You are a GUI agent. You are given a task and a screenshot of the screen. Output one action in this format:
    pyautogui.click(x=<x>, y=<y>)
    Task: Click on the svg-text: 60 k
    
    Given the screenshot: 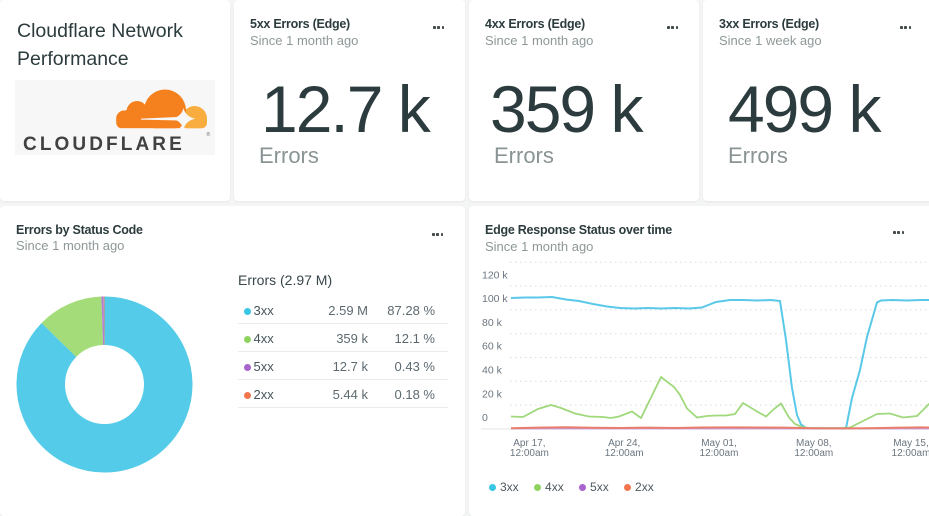 What is the action you would take?
    pyautogui.click(x=492, y=347)
    